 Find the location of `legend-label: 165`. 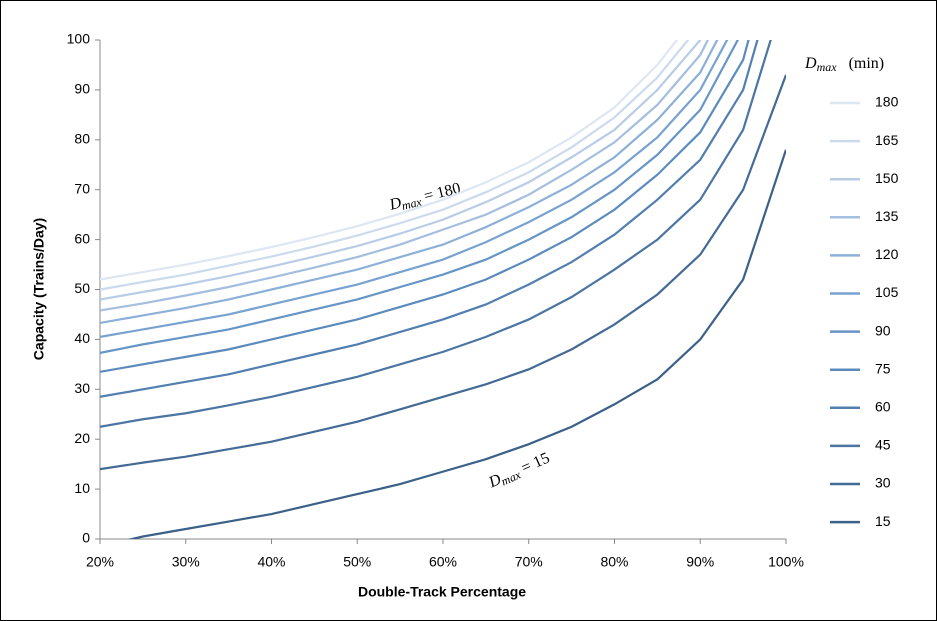

legend-label: 165 is located at coordinates (887, 140).